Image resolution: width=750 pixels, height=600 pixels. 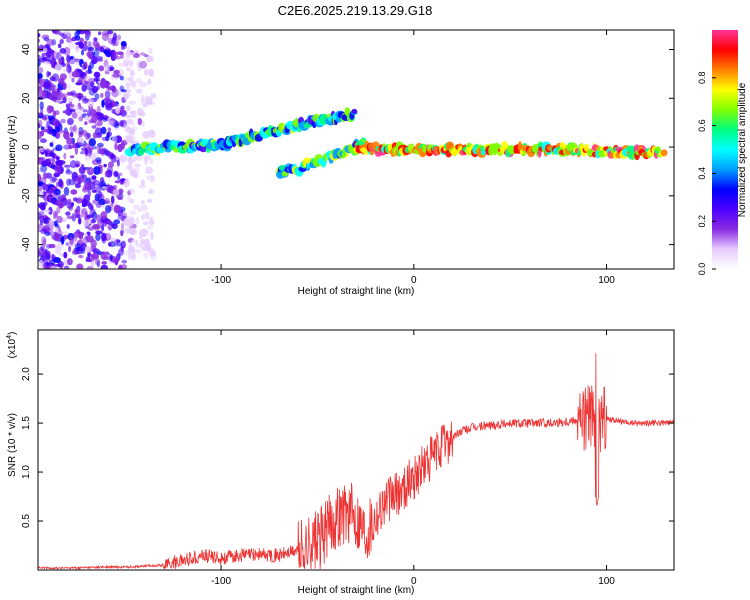 I want to click on band-main-high, so click(x=510, y=150).